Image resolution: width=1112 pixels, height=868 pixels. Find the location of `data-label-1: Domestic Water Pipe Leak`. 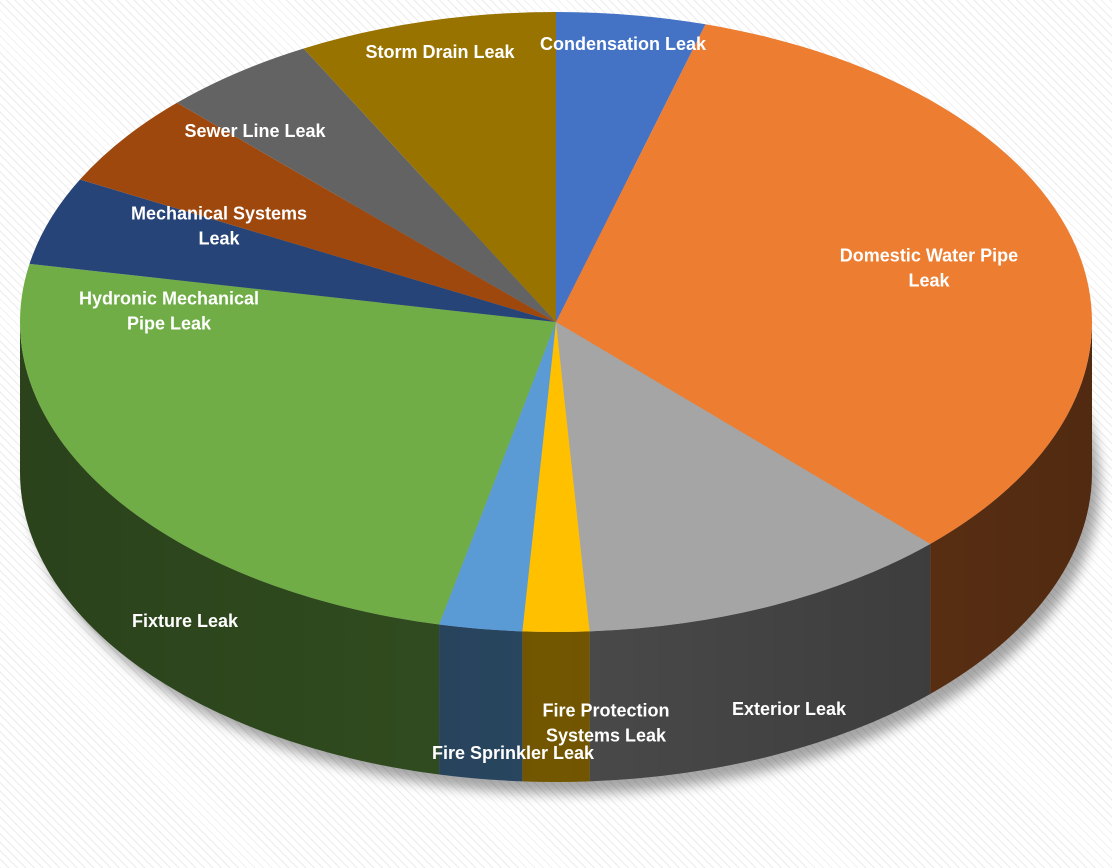

data-label-1: Domestic Water Pipe Leak is located at coordinates (929, 268).